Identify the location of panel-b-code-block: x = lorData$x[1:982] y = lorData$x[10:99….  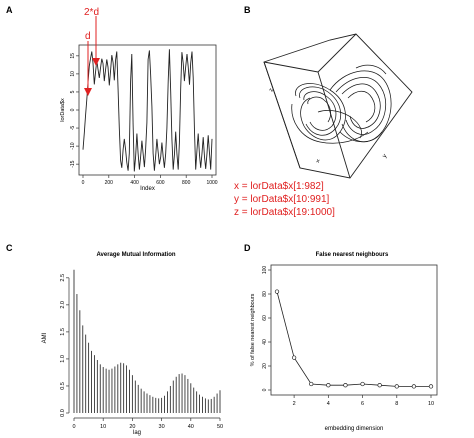
(284, 199).